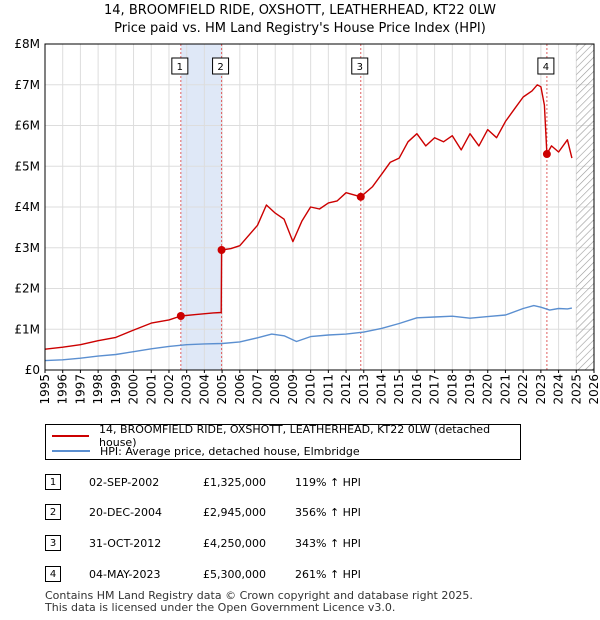 This screenshot has width=600, height=620. Describe the element at coordinates (559, 389) in the screenshot. I see `x-tick-label: 2024` at that location.